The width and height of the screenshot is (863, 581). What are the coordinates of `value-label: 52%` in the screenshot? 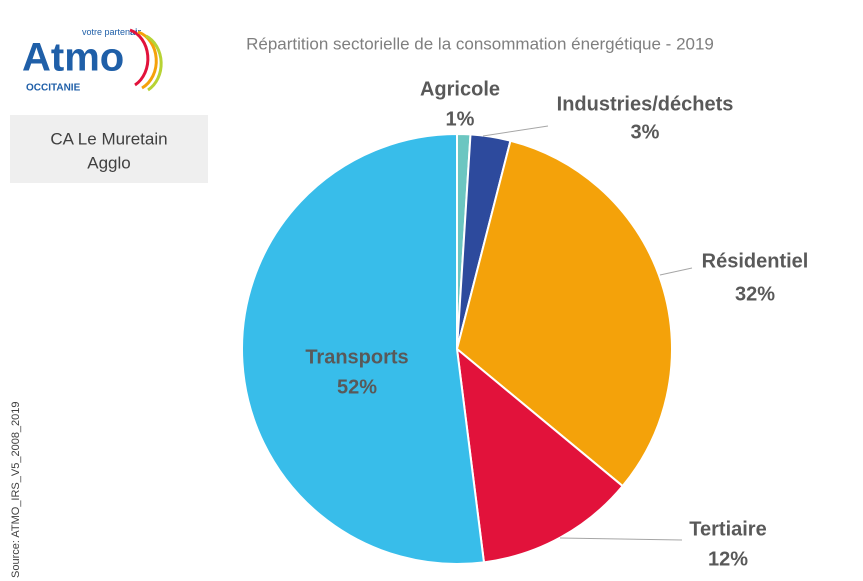 It's located at (357, 387).